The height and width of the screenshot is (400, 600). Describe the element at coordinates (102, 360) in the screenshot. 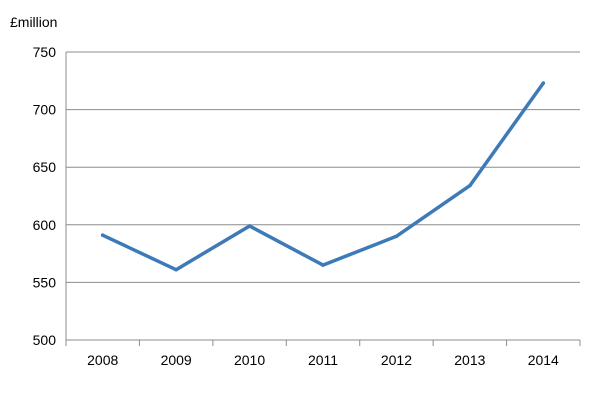

I see `x-tick-label: 2008` at that location.